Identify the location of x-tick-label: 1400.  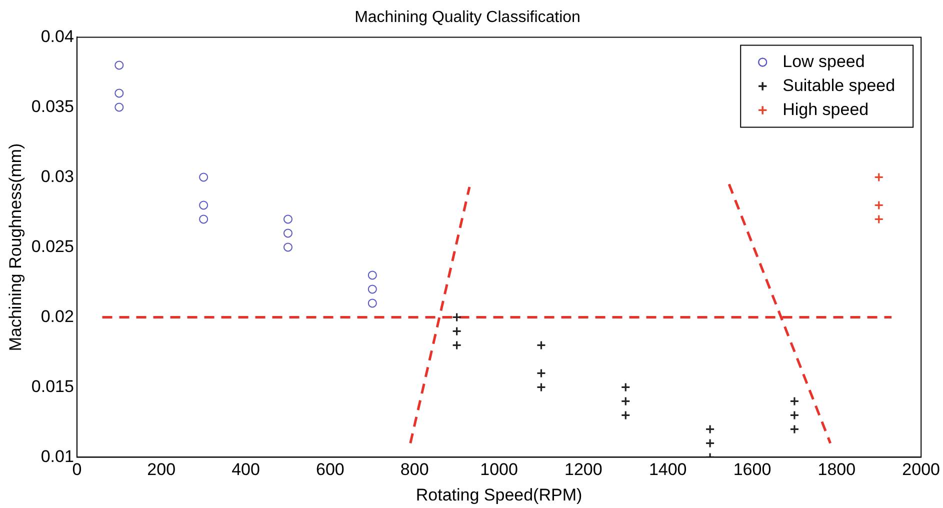
(667, 470).